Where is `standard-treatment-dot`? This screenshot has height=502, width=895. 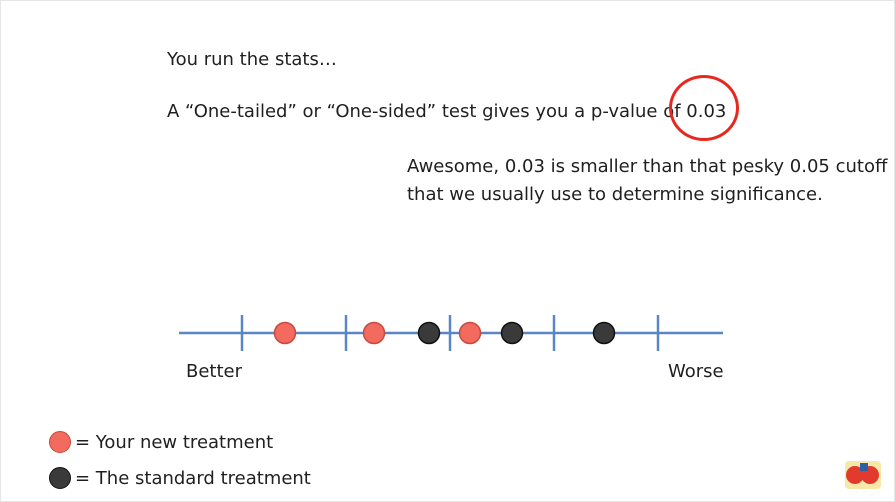
standard-treatment-dot is located at coordinates (60, 478).